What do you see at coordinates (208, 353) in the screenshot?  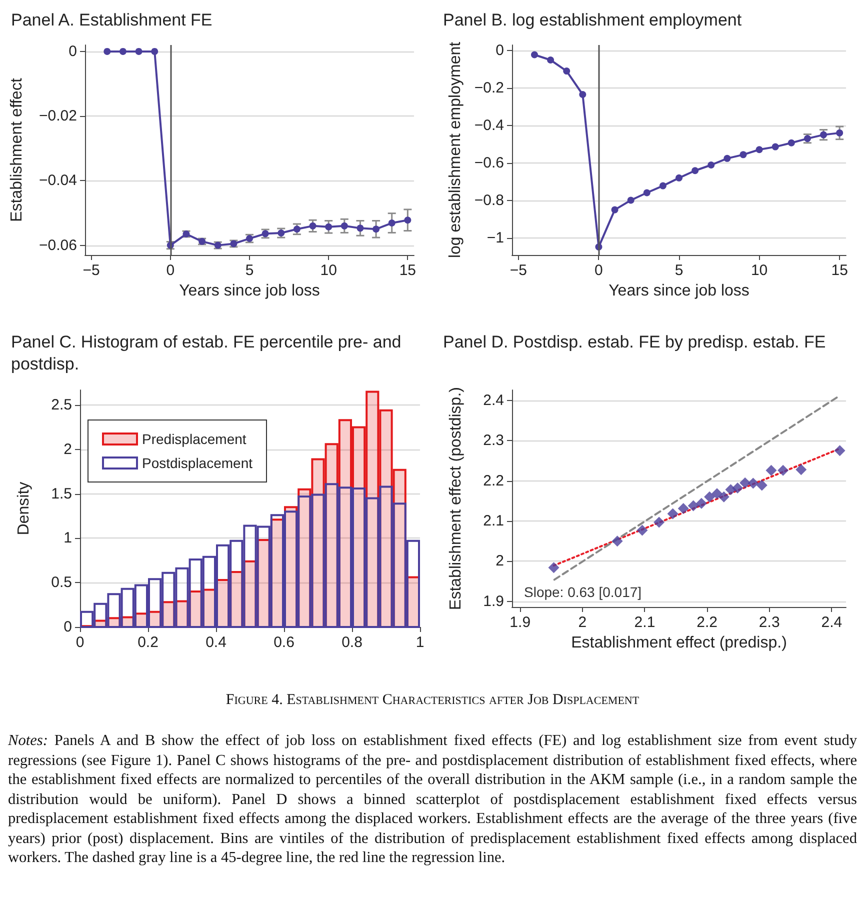 I see `chart-title: Panel C. Histogram of estab. FE percentile pre- and postdisp.` at bounding box center [208, 353].